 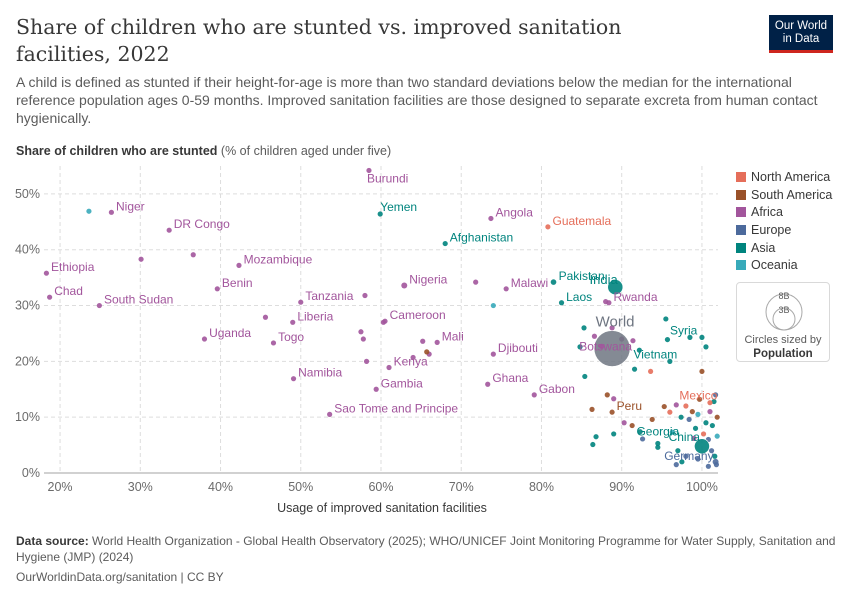 I want to click on point-liberia, so click(x=293, y=322).